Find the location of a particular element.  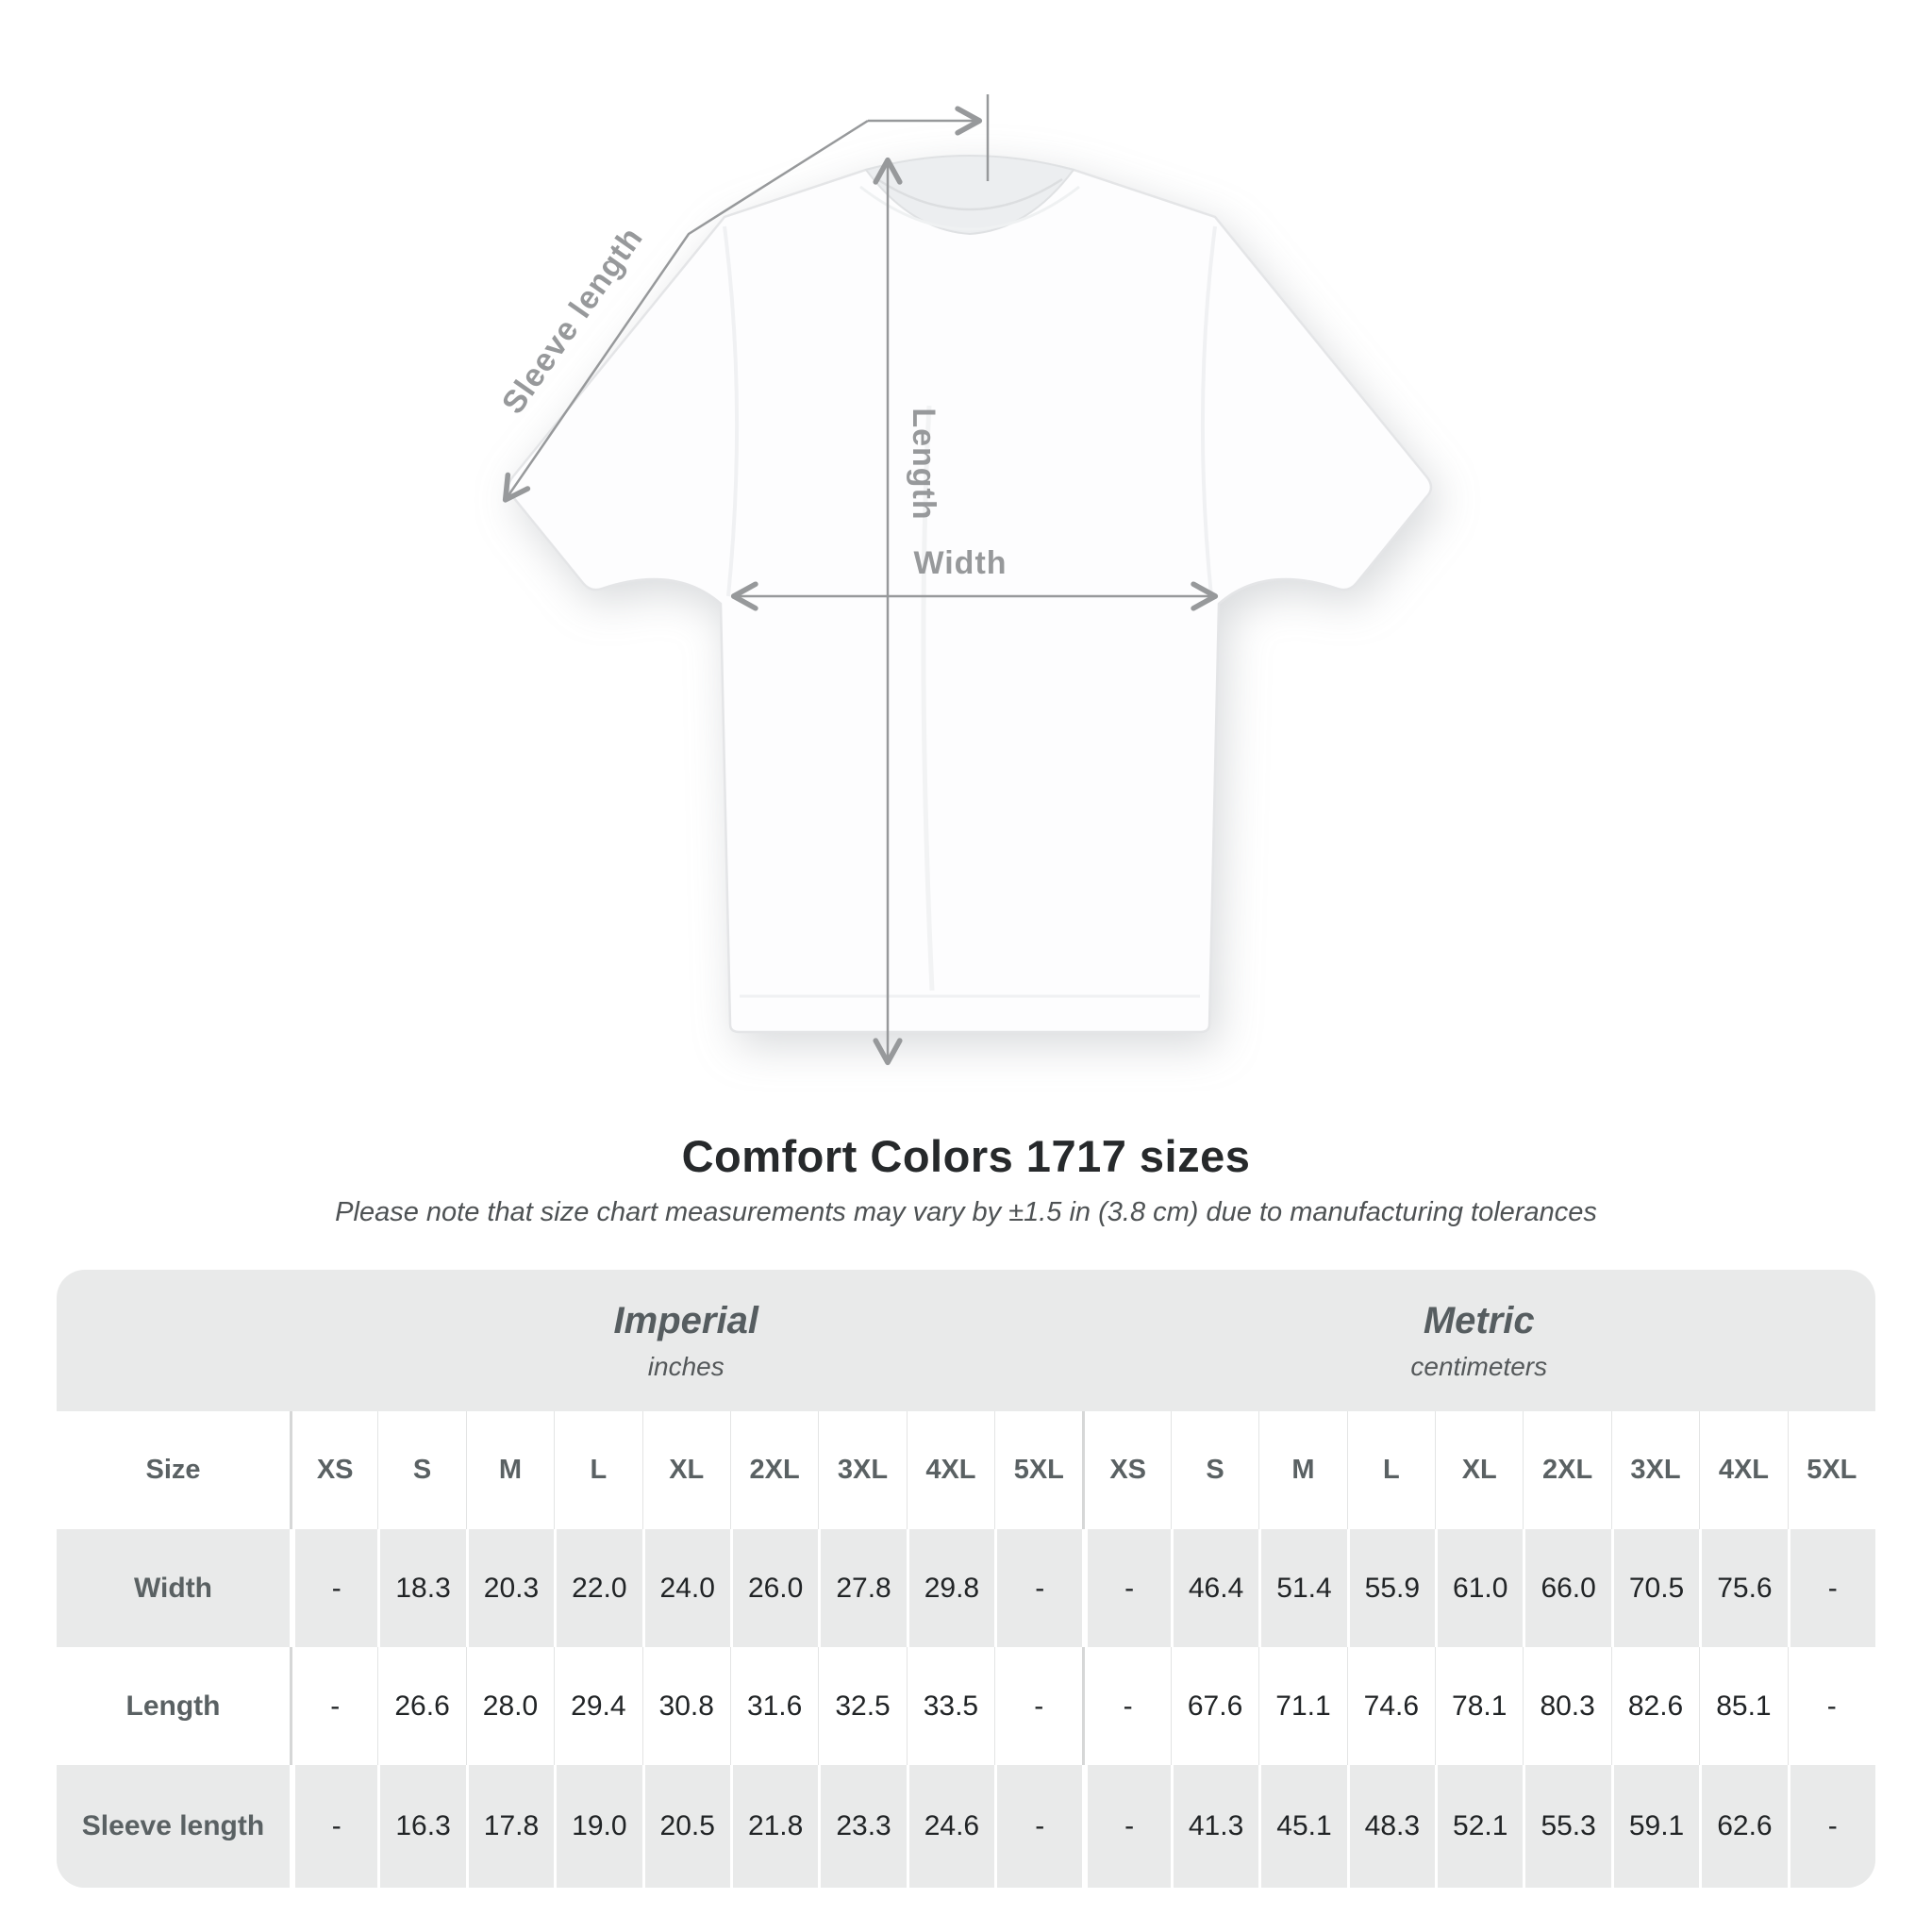

table-cell: 62.6 is located at coordinates (1743, 1826).